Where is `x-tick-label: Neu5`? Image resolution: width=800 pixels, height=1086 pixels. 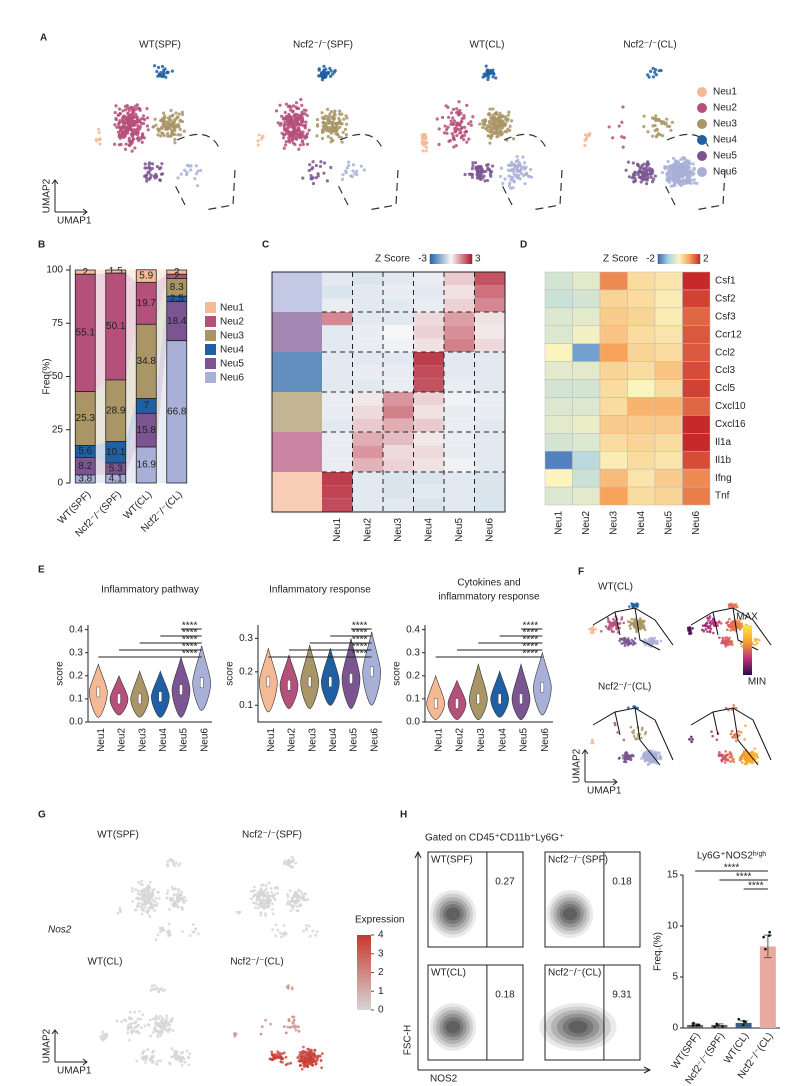 x-tick-label: Neu5 is located at coordinates (524, 740).